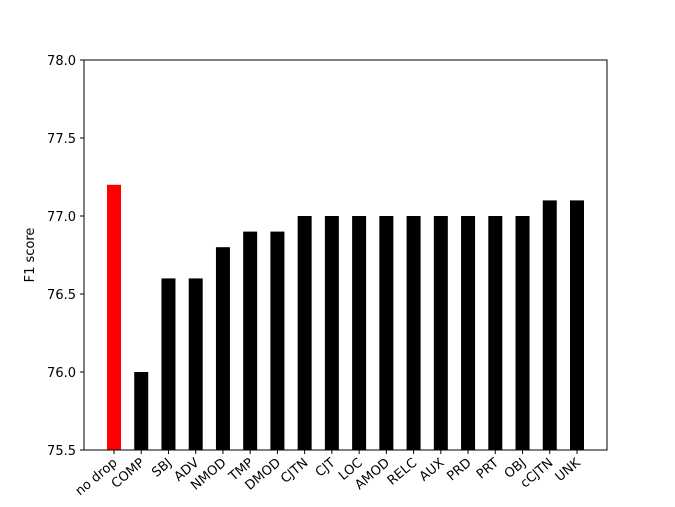 This screenshot has height=507, width=675. Describe the element at coordinates (459, 470) in the screenshot. I see `x-tick-label: PRD` at that location.